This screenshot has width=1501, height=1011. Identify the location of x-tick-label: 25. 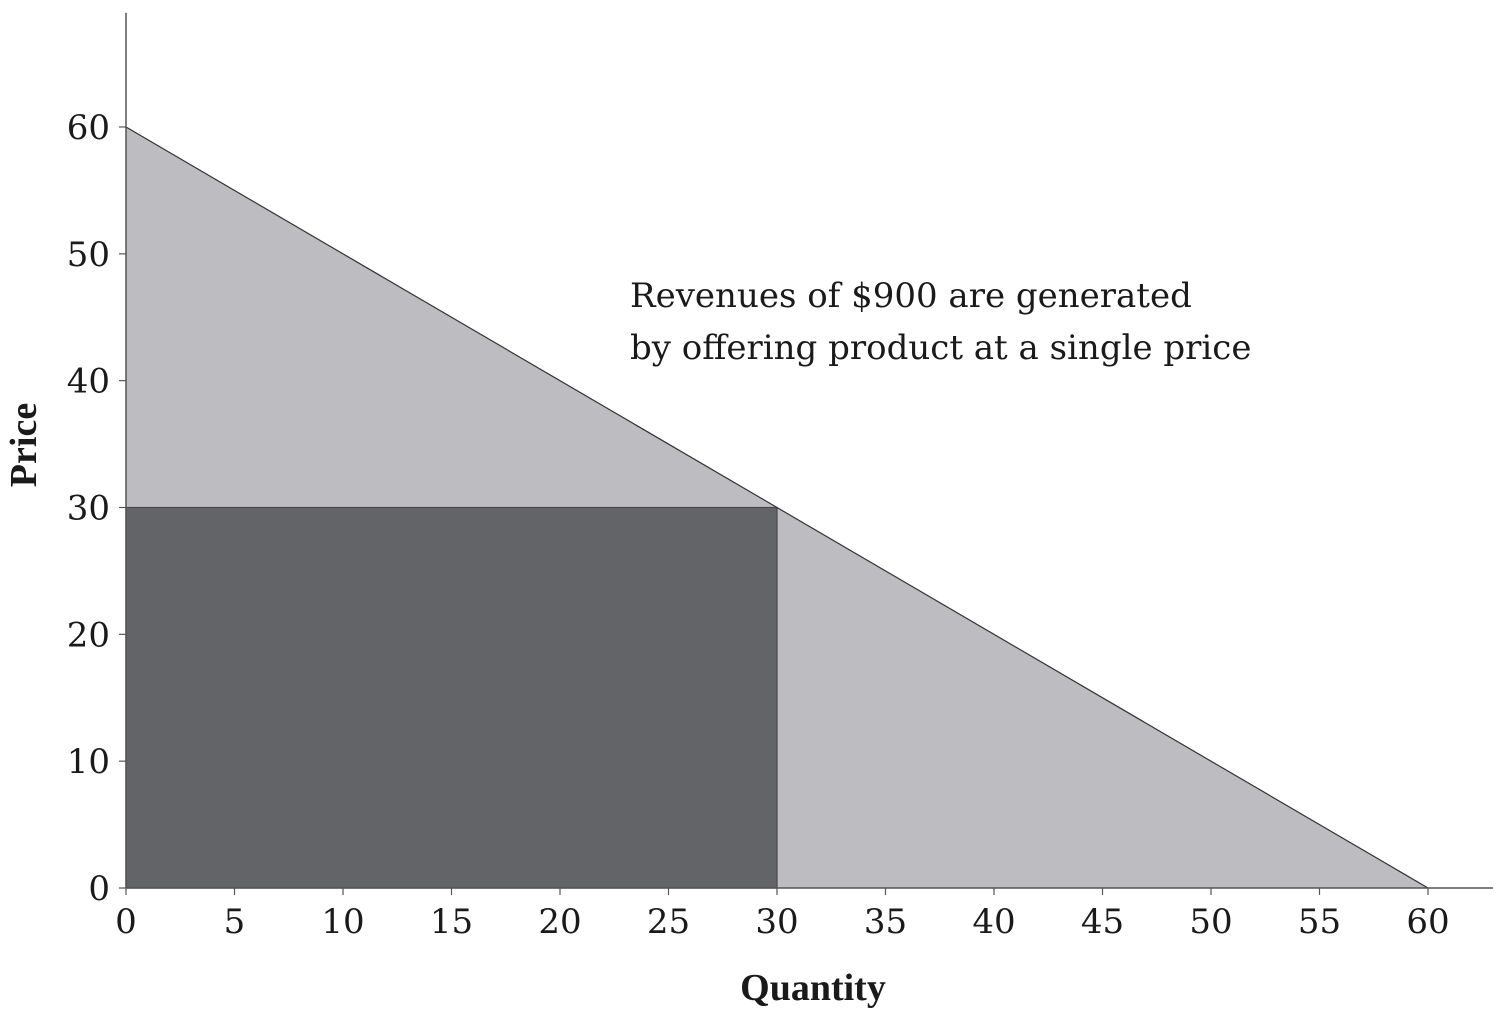
(668, 922).